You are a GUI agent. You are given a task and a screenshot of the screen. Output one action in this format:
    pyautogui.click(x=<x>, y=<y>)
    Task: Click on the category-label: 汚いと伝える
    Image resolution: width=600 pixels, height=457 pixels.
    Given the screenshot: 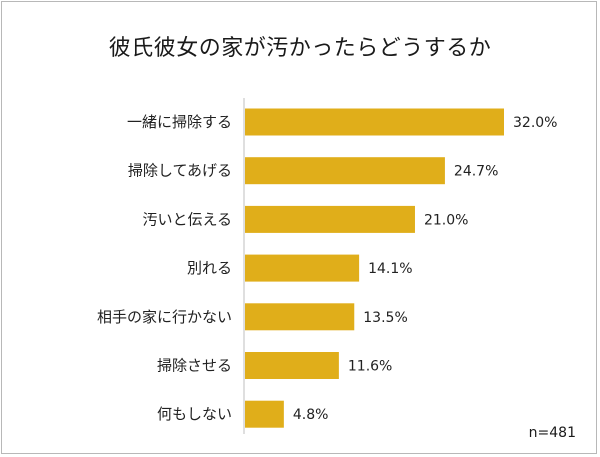 What is the action you would take?
    pyautogui.click(x=187, y=219)
    